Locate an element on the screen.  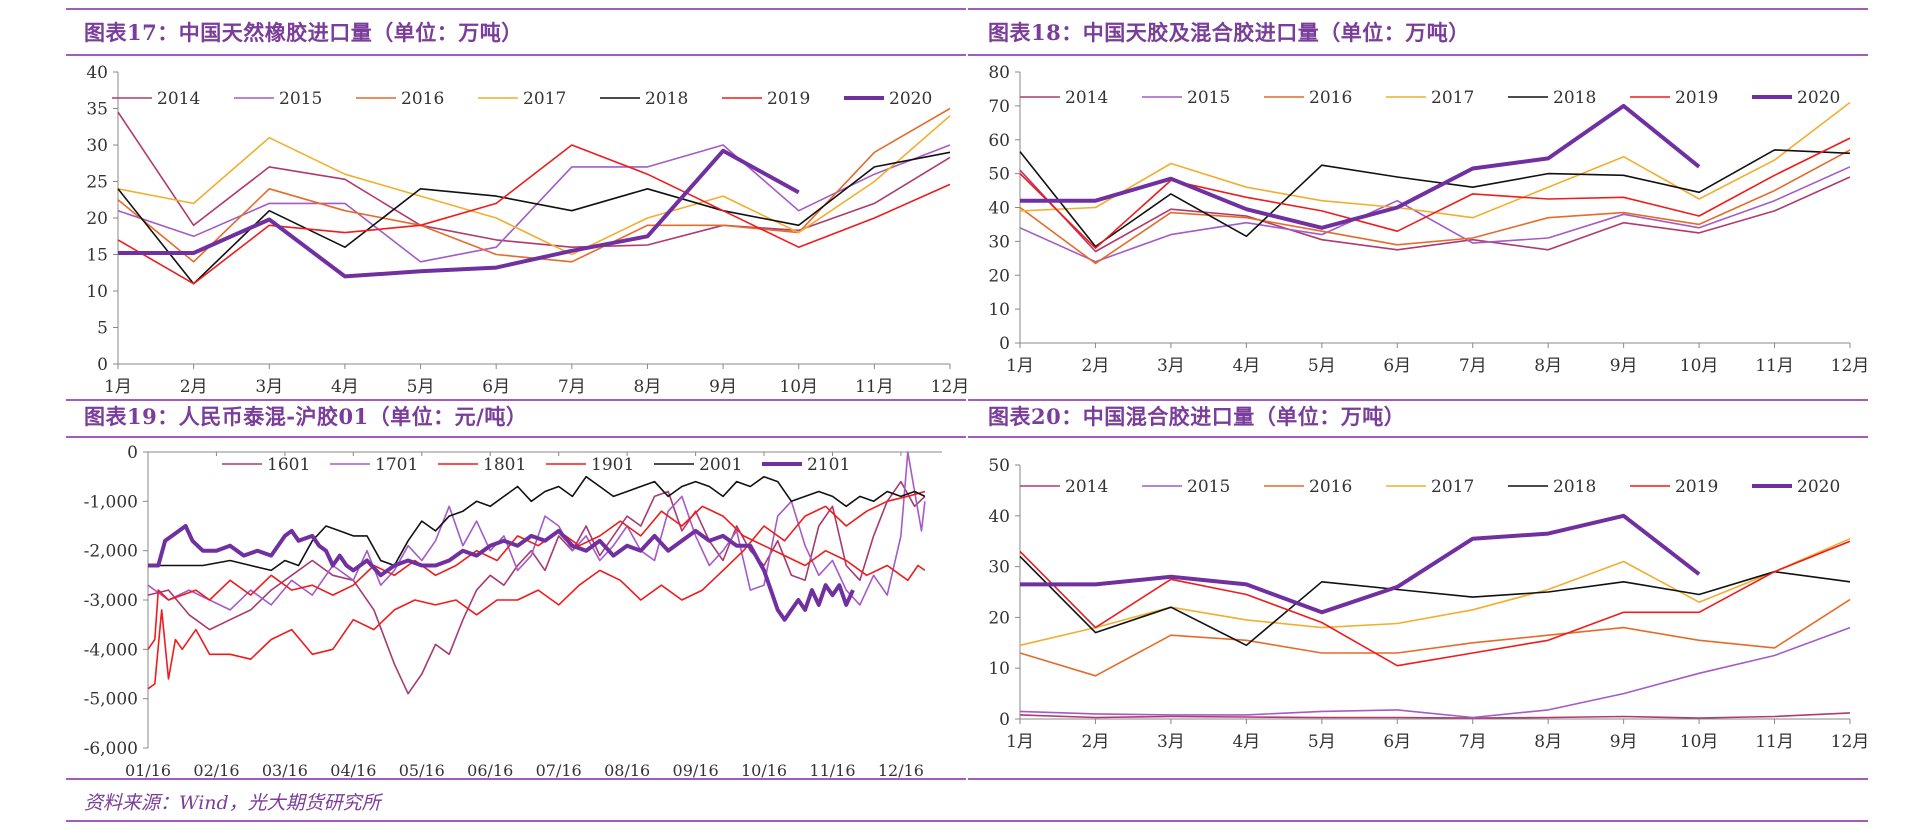
c17-x-tick-label: 2月 is located at coordinates (194, 387).